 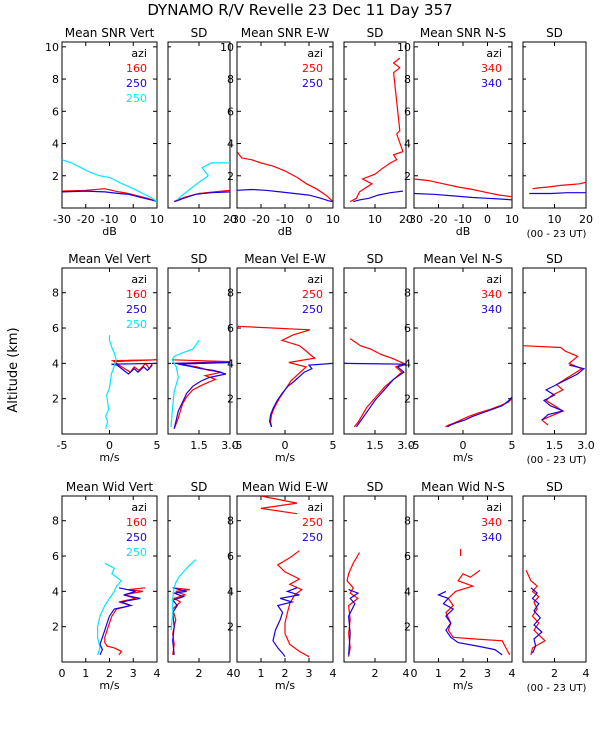 I want to click on panel-vel-ns: Mean Vel N-S 2 4 6 8 -5 0 5 m/s azi 340 340, so click(x=460, y=358).